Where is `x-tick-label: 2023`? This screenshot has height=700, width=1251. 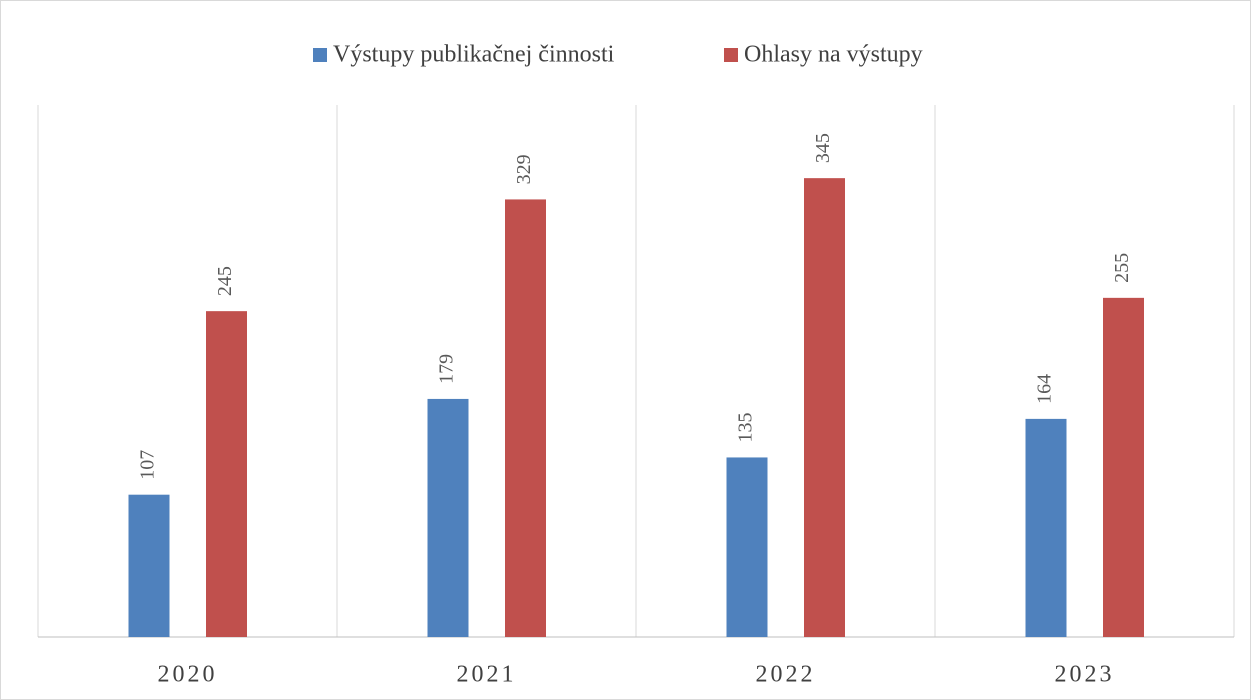 x-tick-label: 2023 is located at coordinates (1085, 675).